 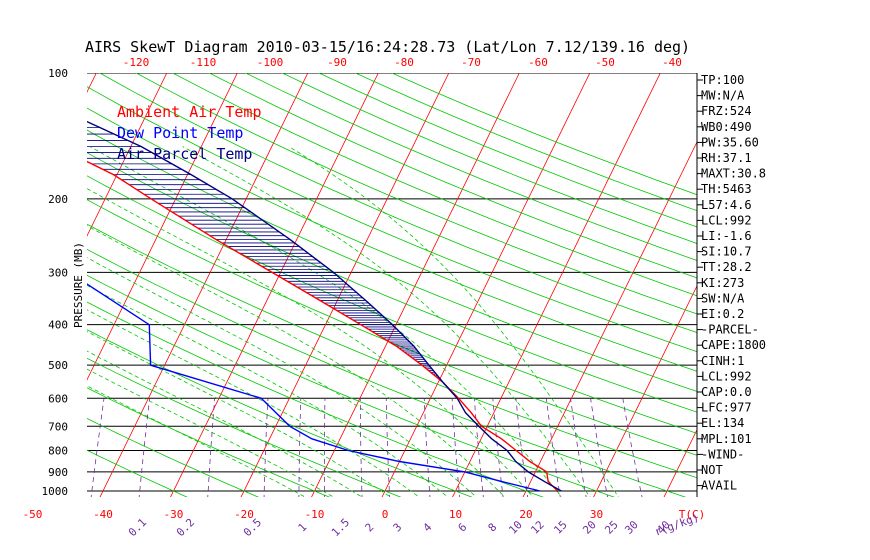 What do you see at coordinates (455, 514) in the screenshot?
I see `bottom-temp-tick-label: 10` at bounding box center [455, 514].